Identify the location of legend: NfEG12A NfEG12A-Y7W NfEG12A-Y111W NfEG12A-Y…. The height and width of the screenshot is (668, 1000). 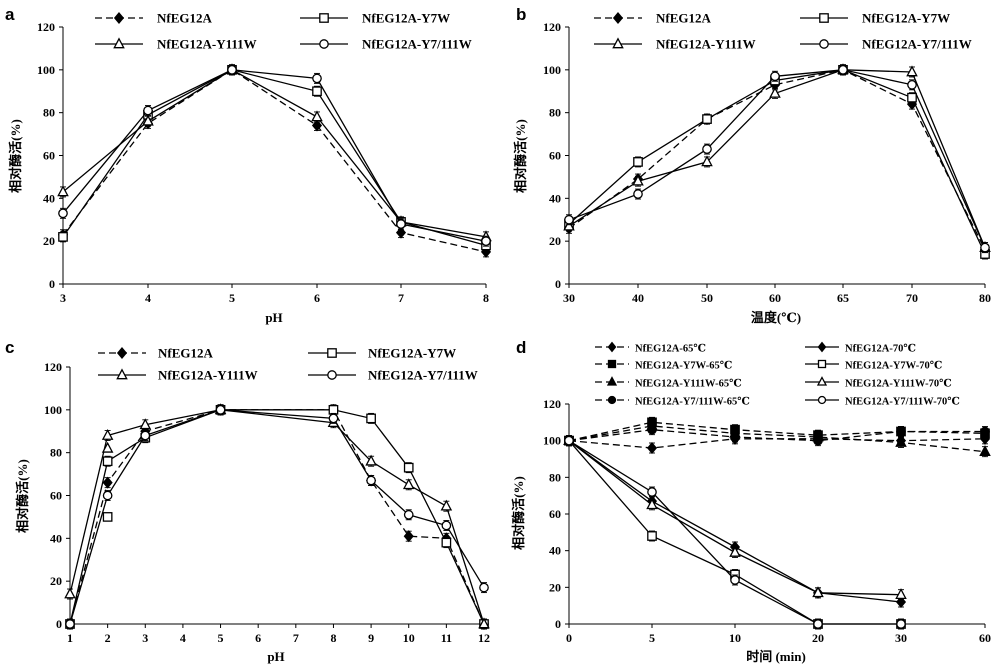
(288, 364).